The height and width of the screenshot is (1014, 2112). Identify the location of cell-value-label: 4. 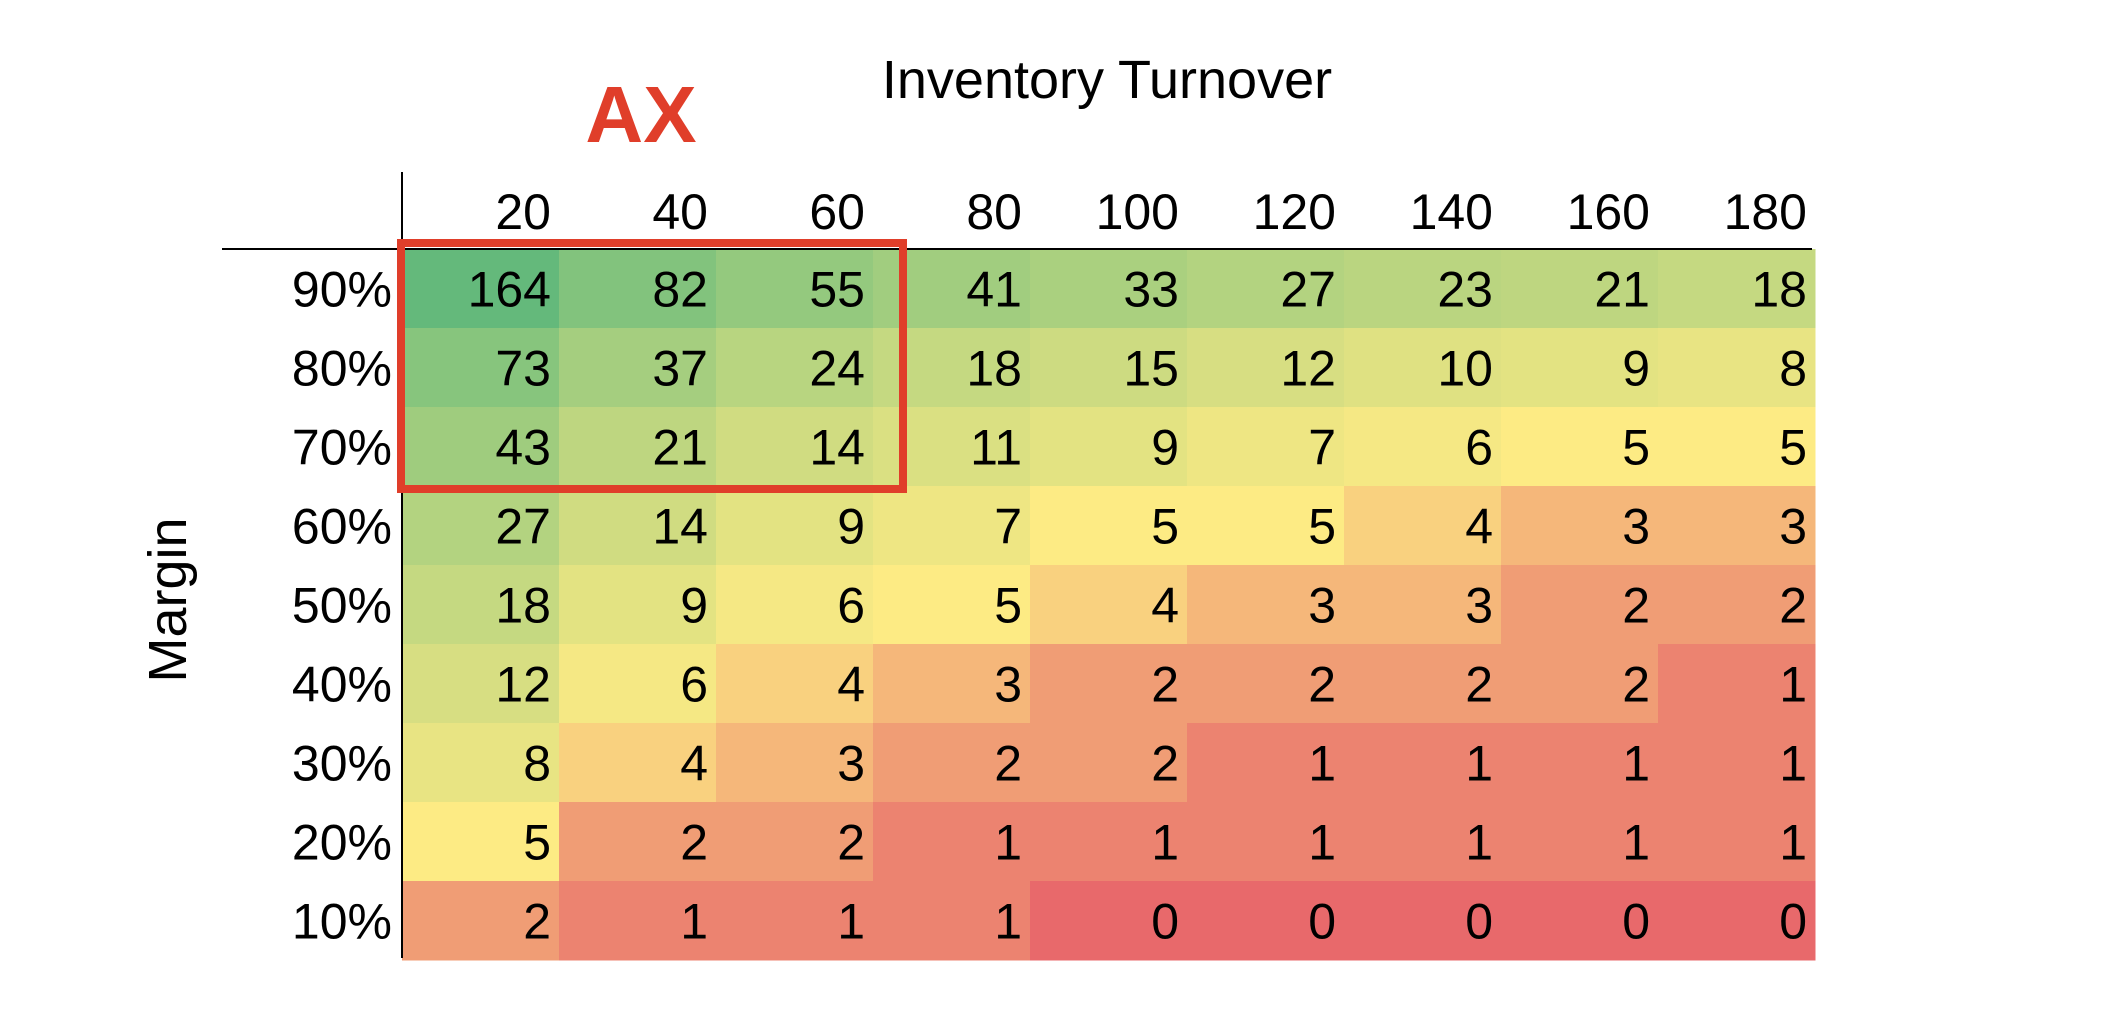
(1479, 527).